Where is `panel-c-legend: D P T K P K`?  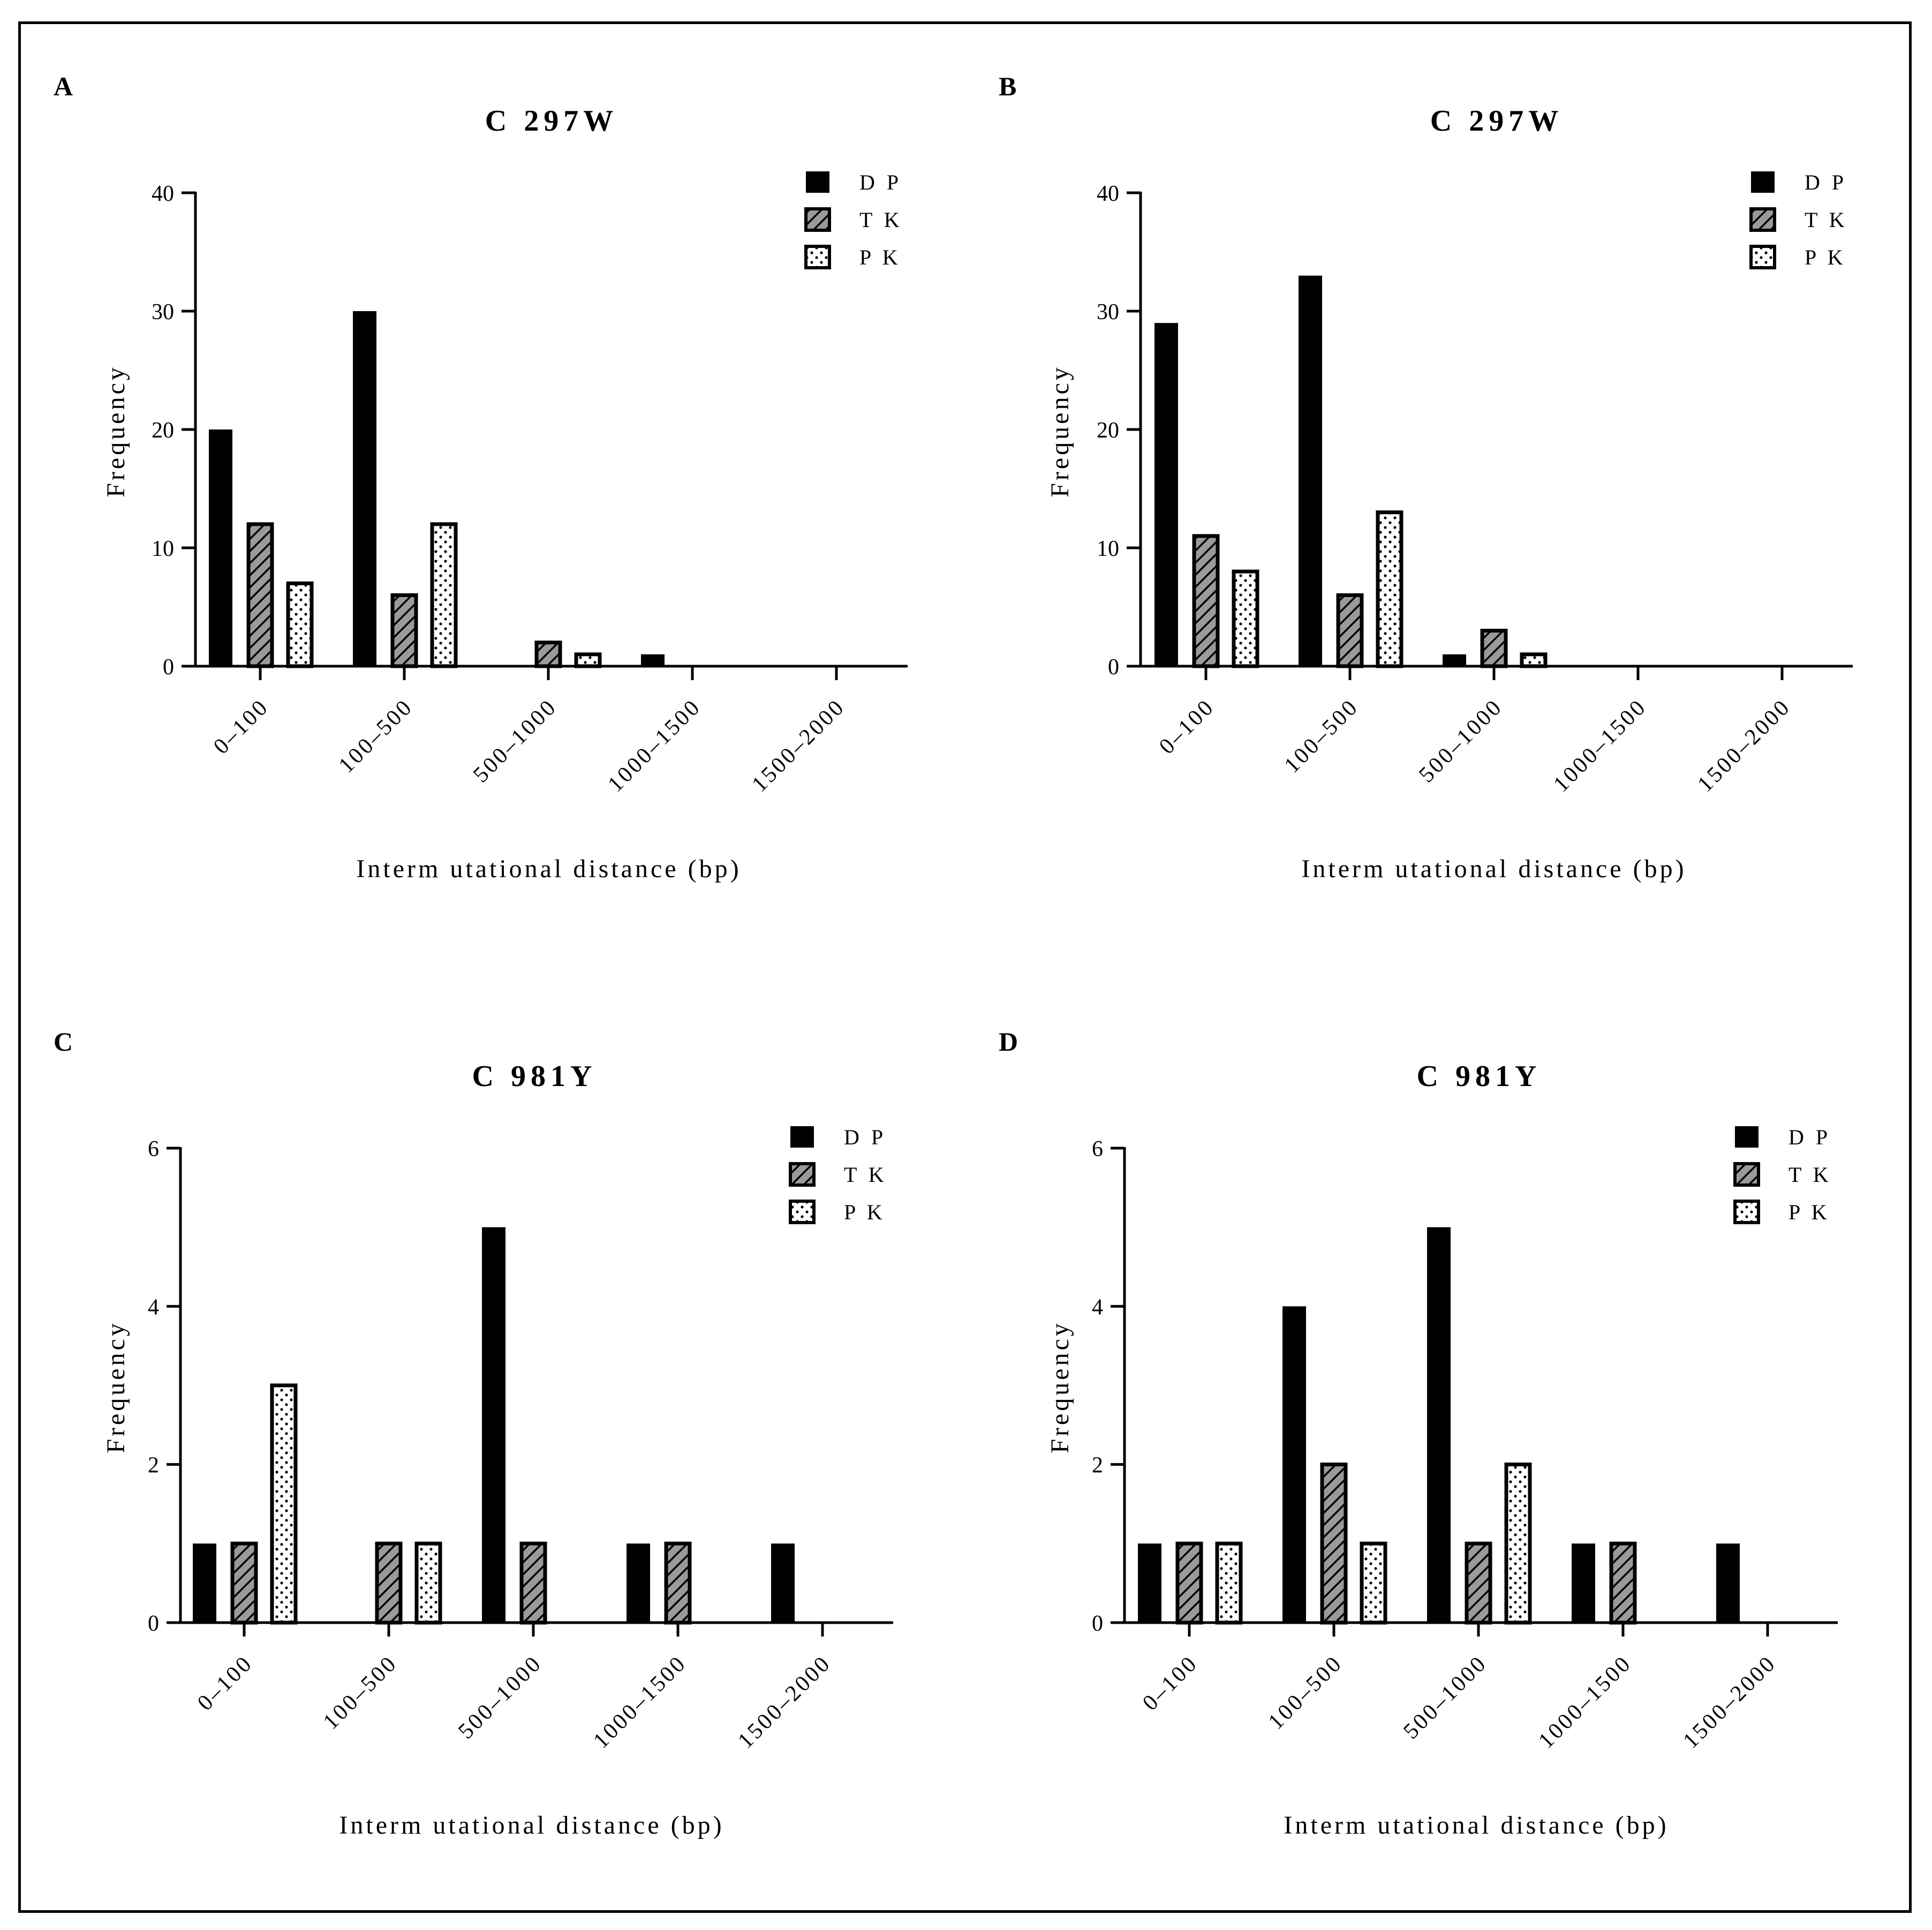
panel-c-legend: D P T K P K is located at coordinates (837, 1174).